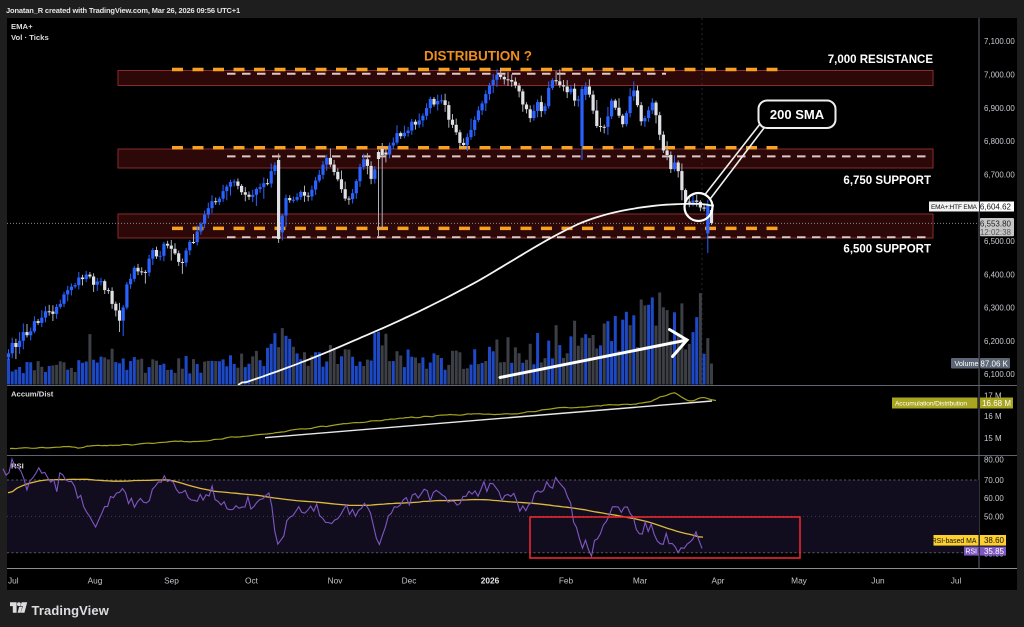 The image size is (1024, 627). What do you see at coordinates (95, 581) in the screenshot?
I see `svg-text: Aug` at bounding box center [95, 581].